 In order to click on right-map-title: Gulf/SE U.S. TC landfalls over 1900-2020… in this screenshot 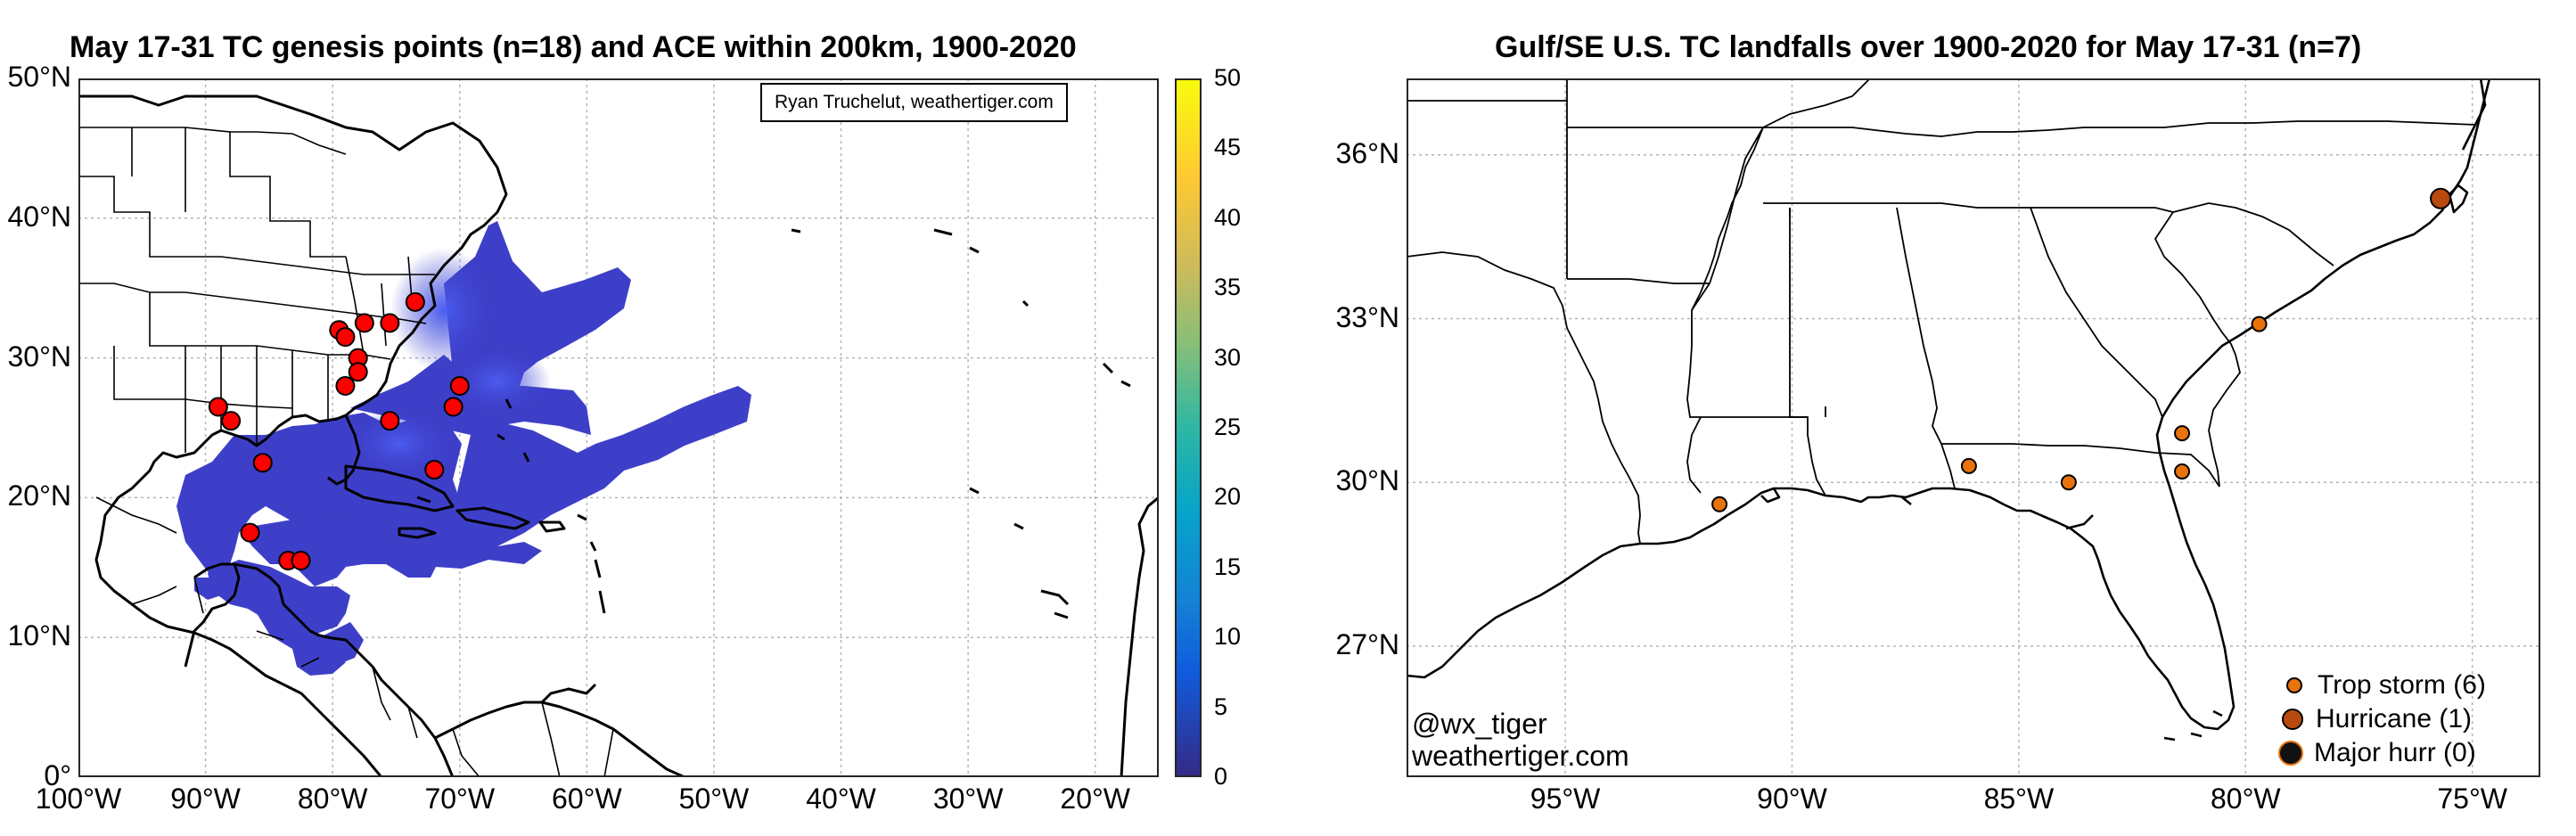, I will do `click(1928, 47)`.